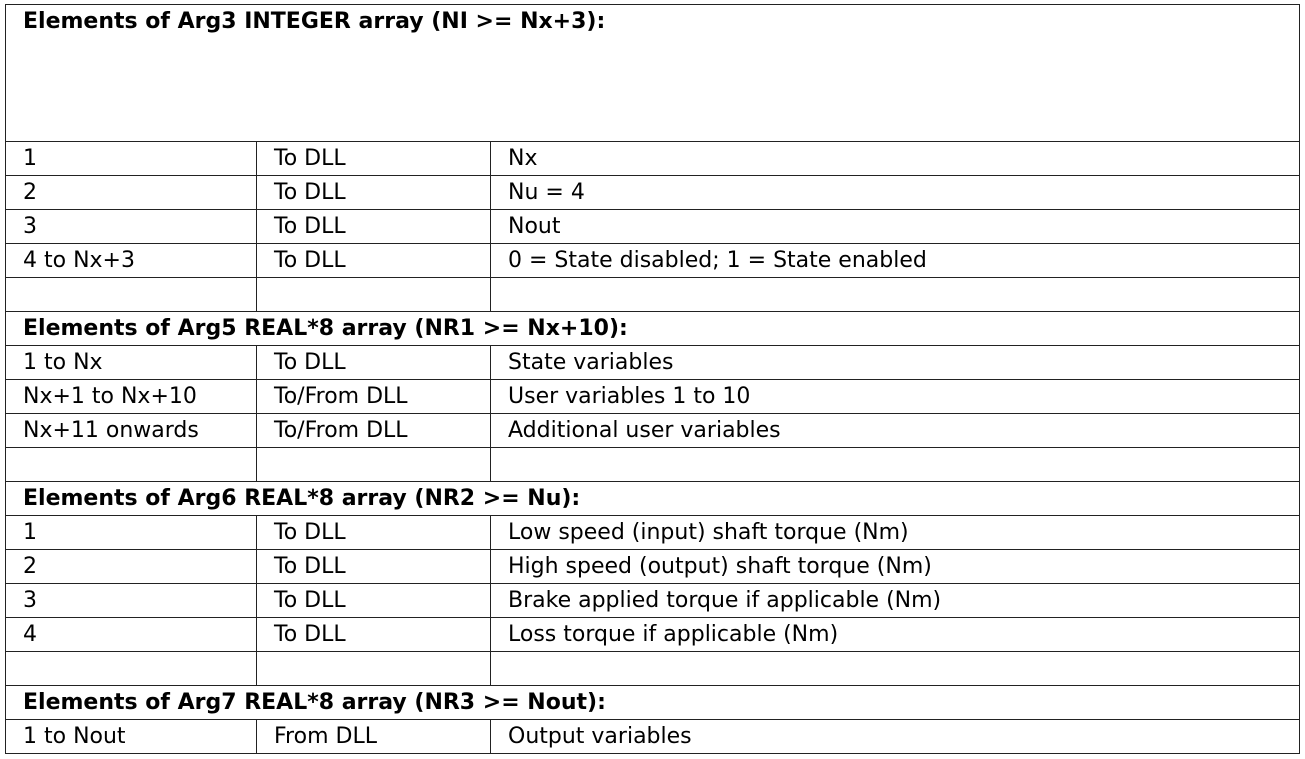 The width and height of the screenshot is (1305, 759). Describe the element at coordinates (895, 634) in the screenshot. I see `description-cell: Loss torque if applicable (Nm)` at that location.